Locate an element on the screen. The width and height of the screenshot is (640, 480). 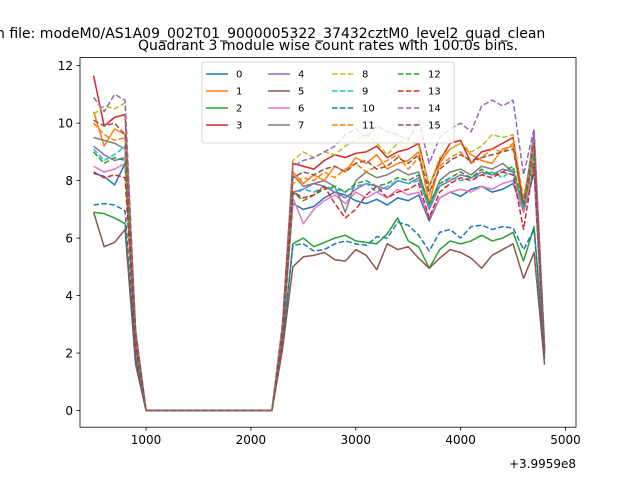
legend-label-13: 13 is located at coordinates (434, 92).